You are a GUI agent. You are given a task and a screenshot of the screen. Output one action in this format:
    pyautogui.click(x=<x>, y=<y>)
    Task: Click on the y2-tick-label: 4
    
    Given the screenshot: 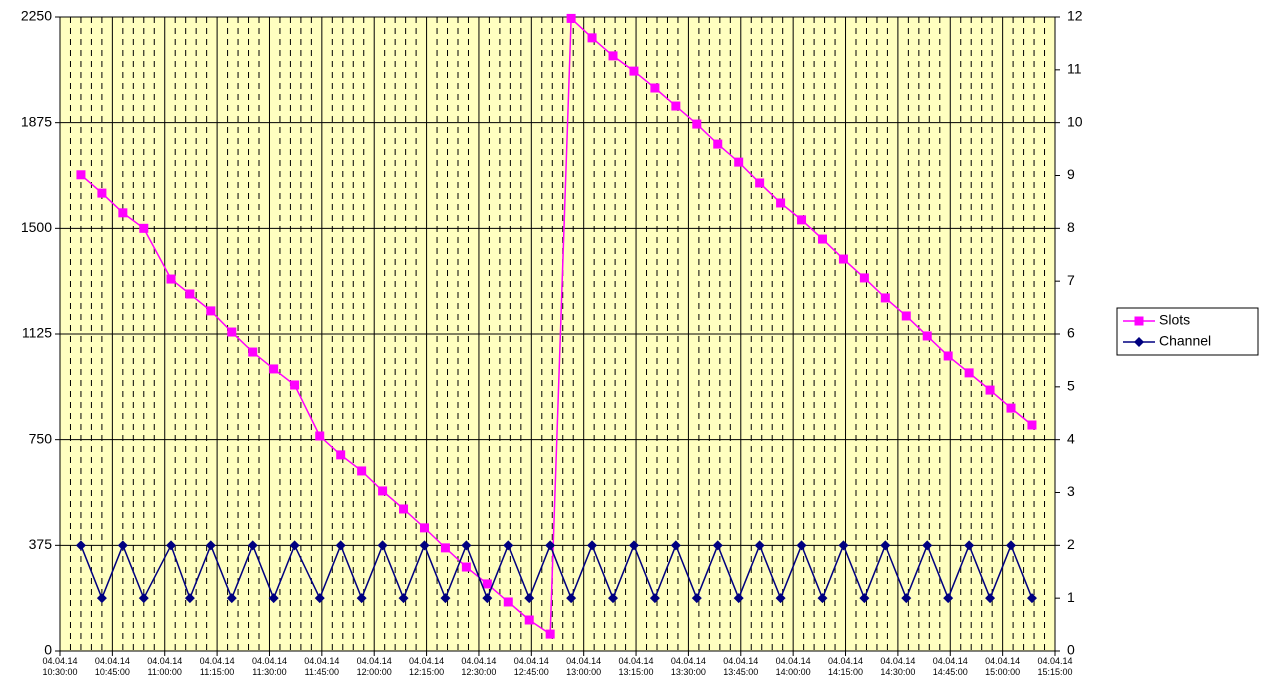 What is the action you would take?
    pyautogui.click(x=1071, y=438)
    